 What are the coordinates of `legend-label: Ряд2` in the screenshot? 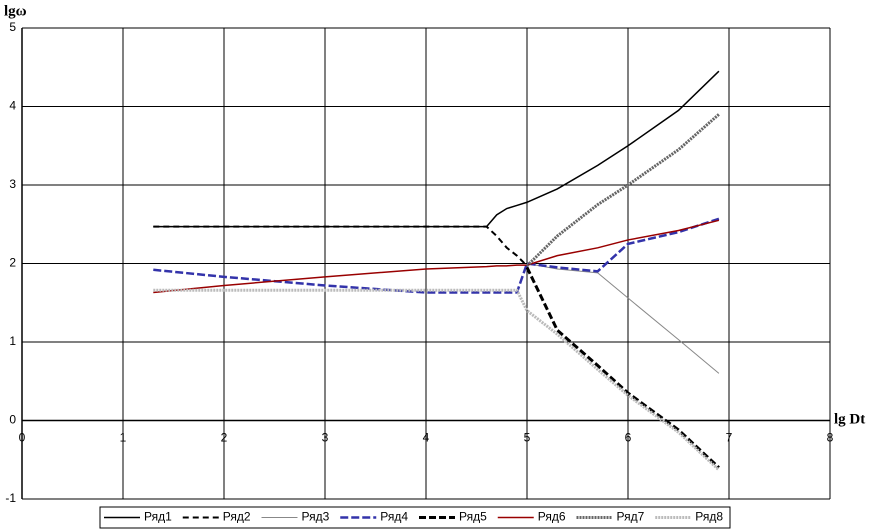 It's located at (237, 517).